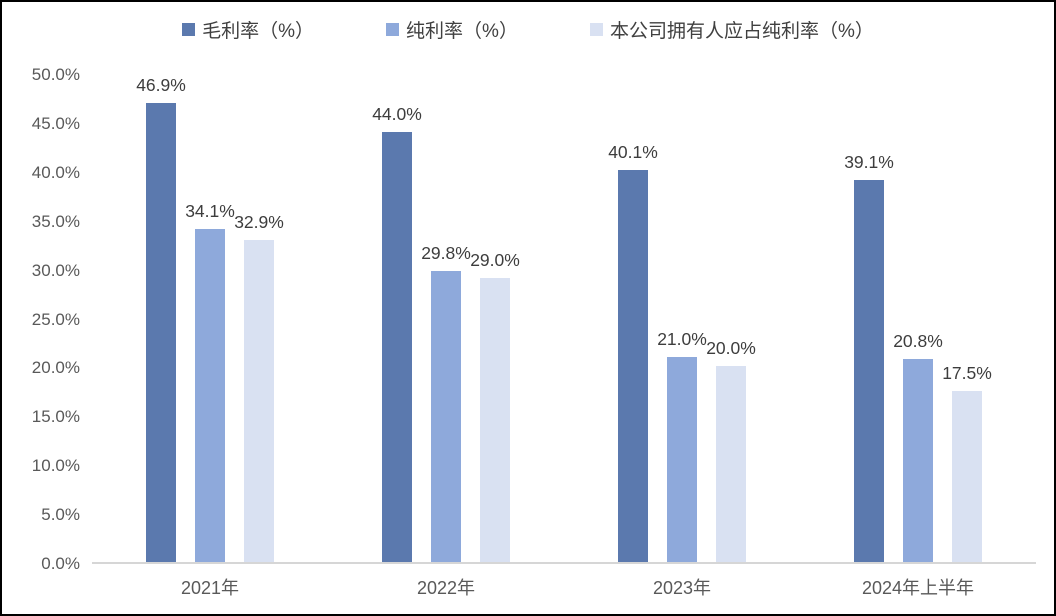 The height and width of the screenshot is (616, 1056). Describe the element at coordinates (55, 417) in the screenshot. I see `y-axis-tick-label: 15.0%` at that location.